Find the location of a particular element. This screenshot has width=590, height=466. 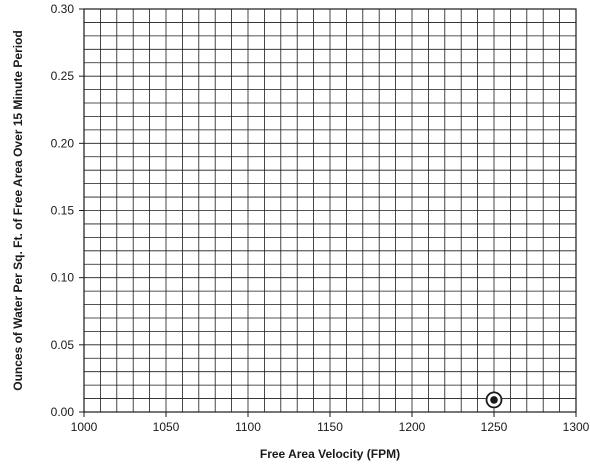

data-point is located at coordinates (494, 400).